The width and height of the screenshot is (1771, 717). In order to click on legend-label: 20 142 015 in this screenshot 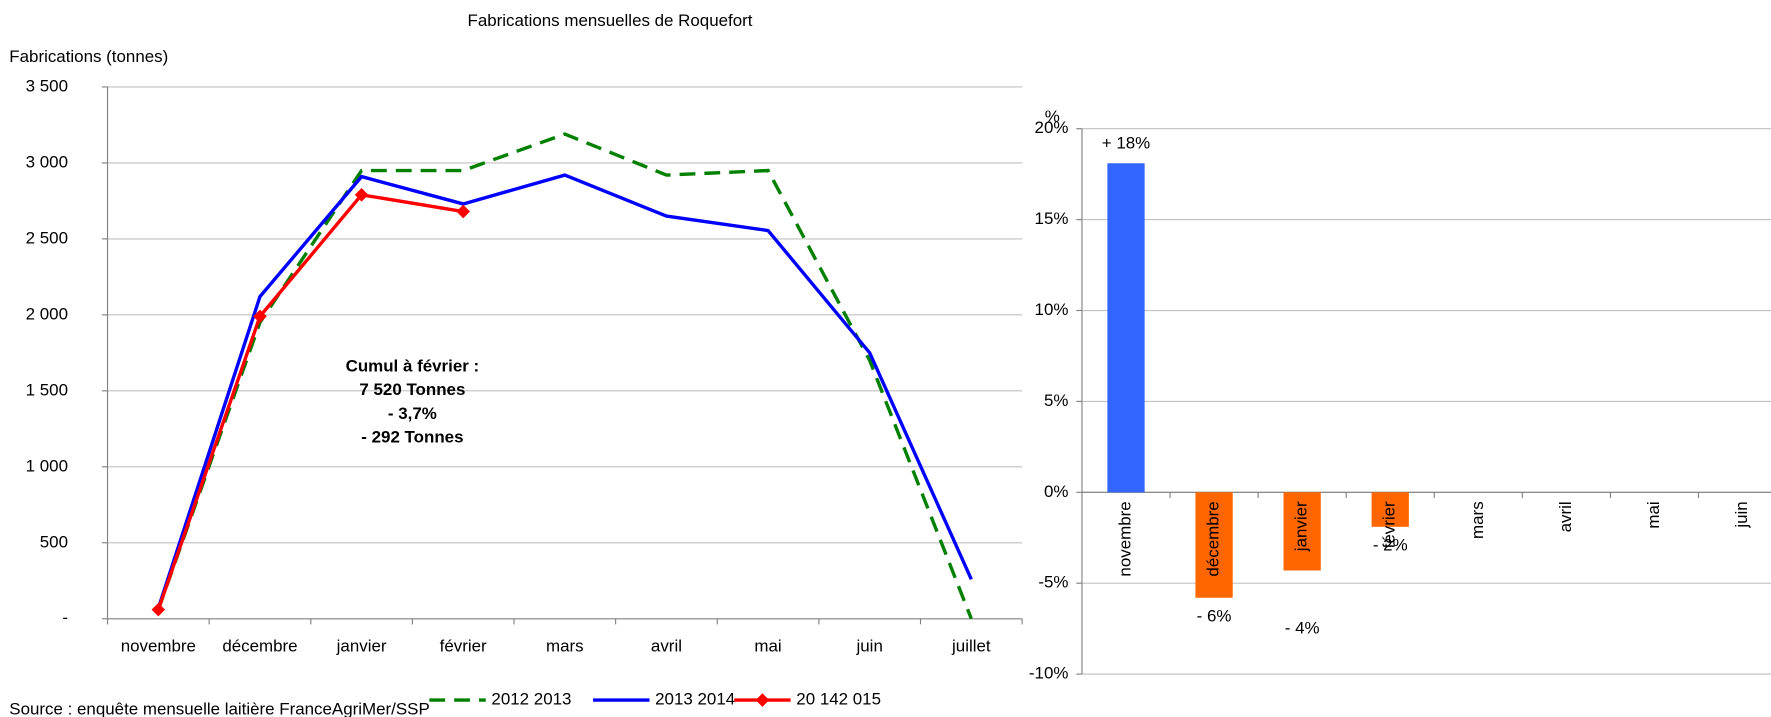, I will do `click(838, 699)`.